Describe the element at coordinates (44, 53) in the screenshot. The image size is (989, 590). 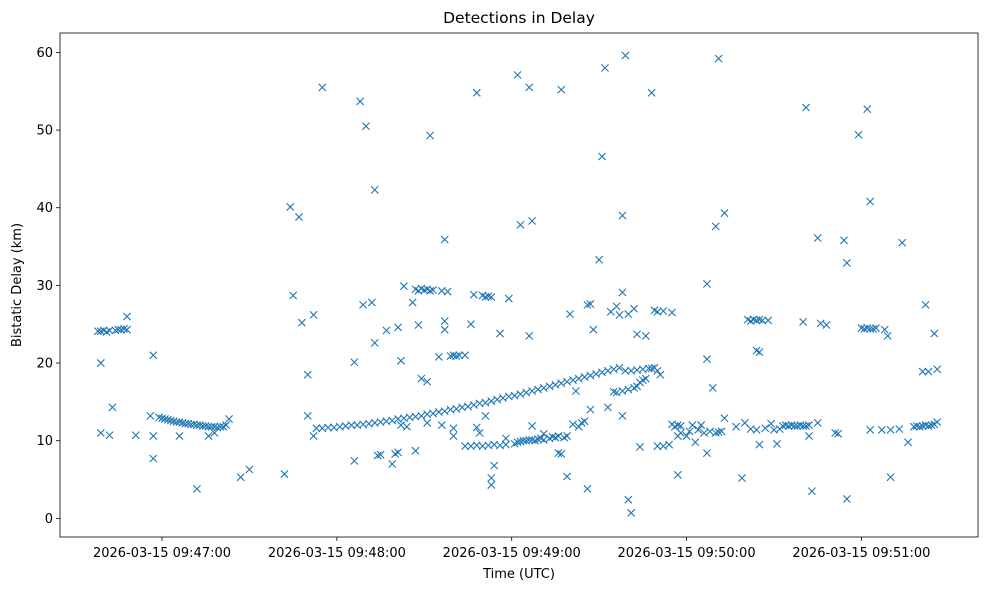
I see `y-tick-label: 60` at that location.